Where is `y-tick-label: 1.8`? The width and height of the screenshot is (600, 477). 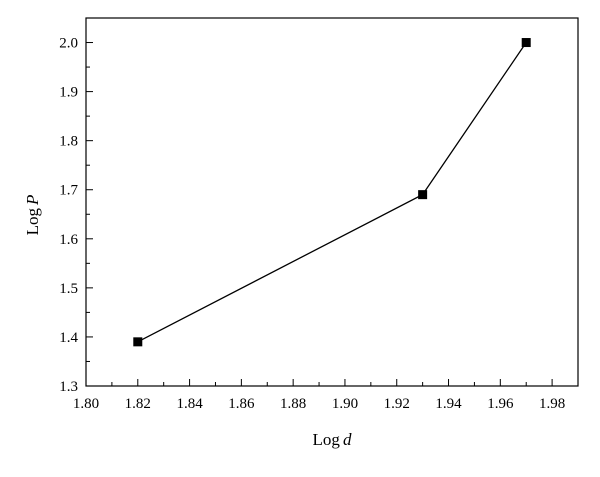
y-tick-label: 1.8 is located at coordinates (68, 142).